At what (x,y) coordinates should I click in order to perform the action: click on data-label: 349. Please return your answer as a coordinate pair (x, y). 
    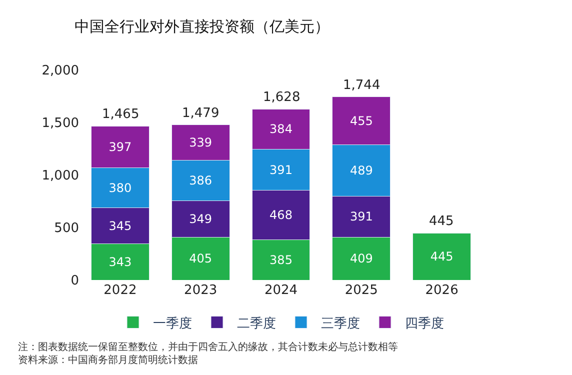
    Looking at the image, I should click on (200, 219).